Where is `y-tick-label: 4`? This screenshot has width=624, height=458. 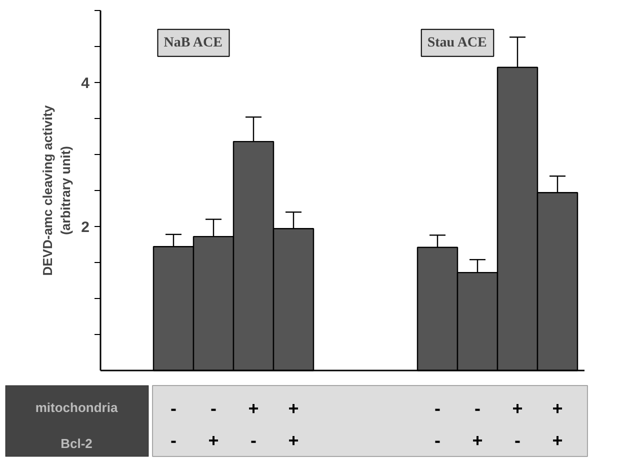 y-tick-label: 4 is located at coordinates (85, 83).